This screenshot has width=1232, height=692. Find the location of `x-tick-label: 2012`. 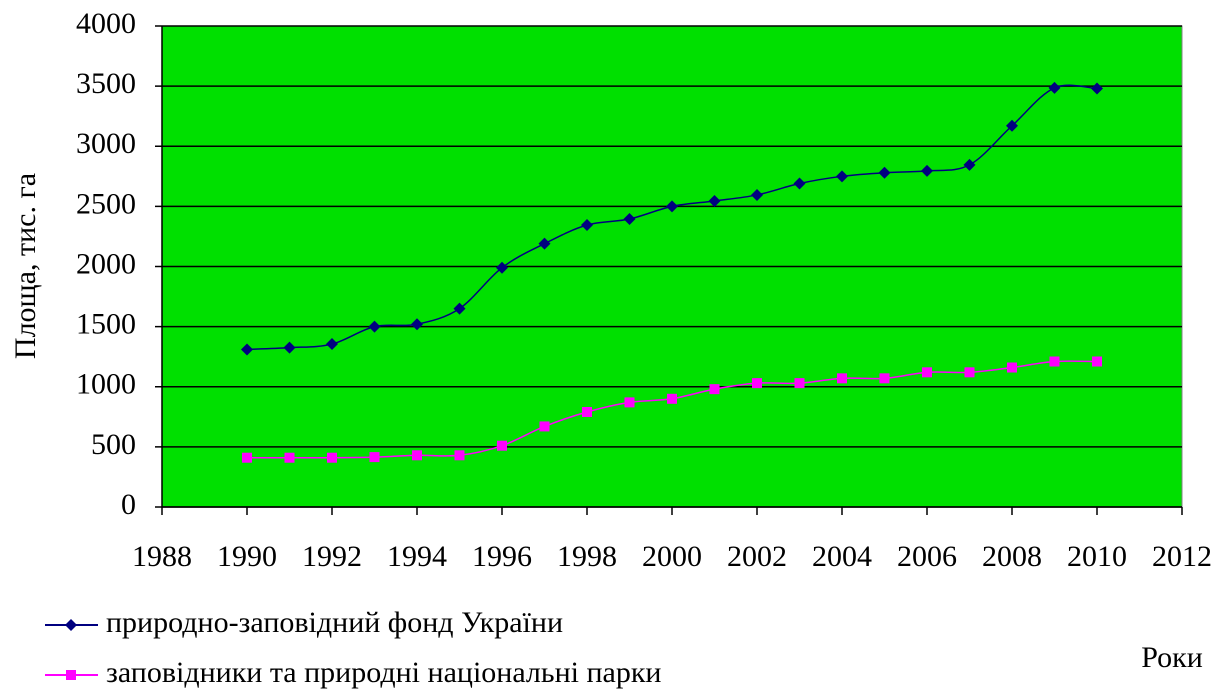

x-tick-label: 2012 is located at coordinates (1182, 556).